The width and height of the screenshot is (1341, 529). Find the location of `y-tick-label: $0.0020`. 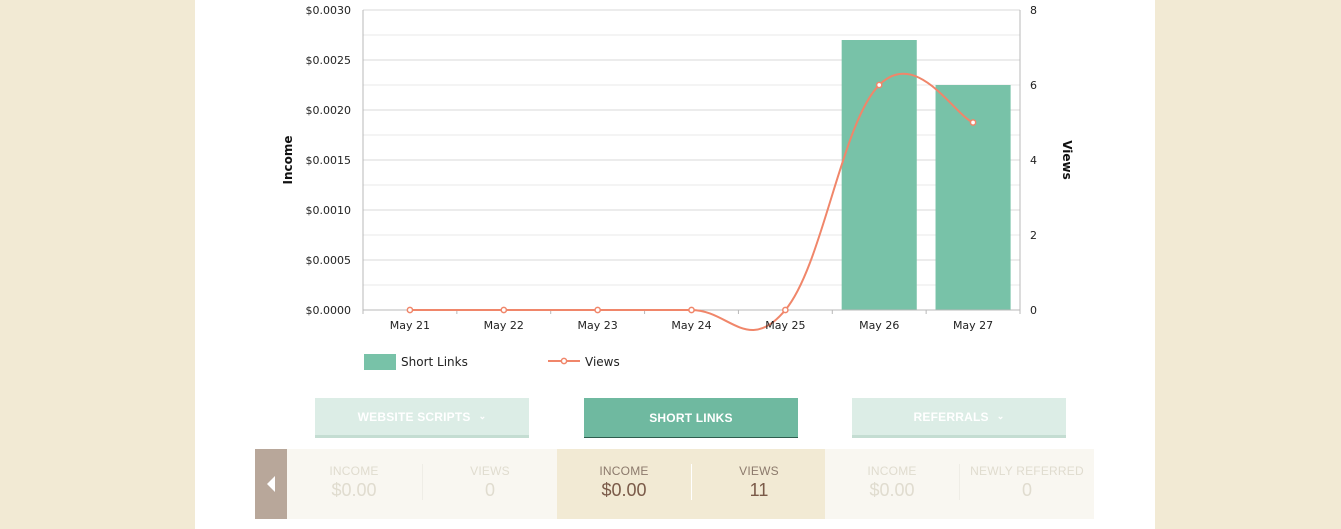

y-tick-label: $0.0020 is located at coordinates (329, 110).